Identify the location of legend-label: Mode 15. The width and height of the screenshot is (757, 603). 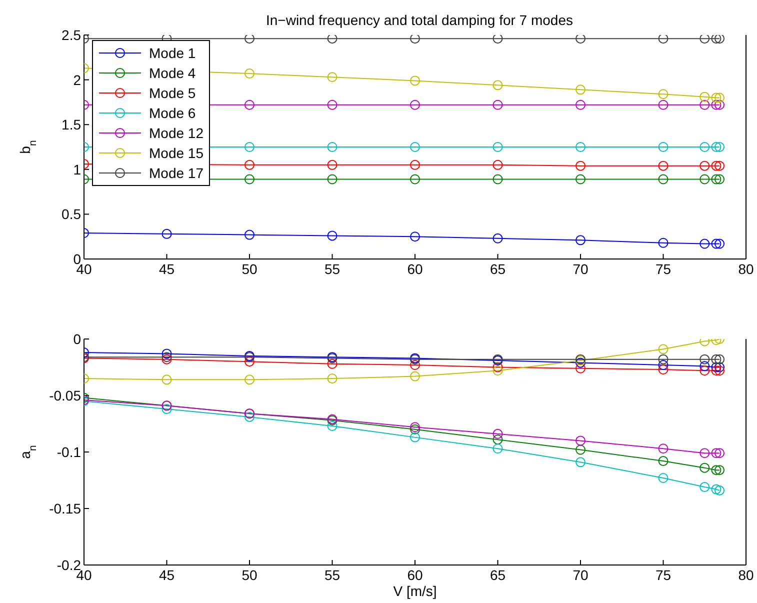
(176, 153).